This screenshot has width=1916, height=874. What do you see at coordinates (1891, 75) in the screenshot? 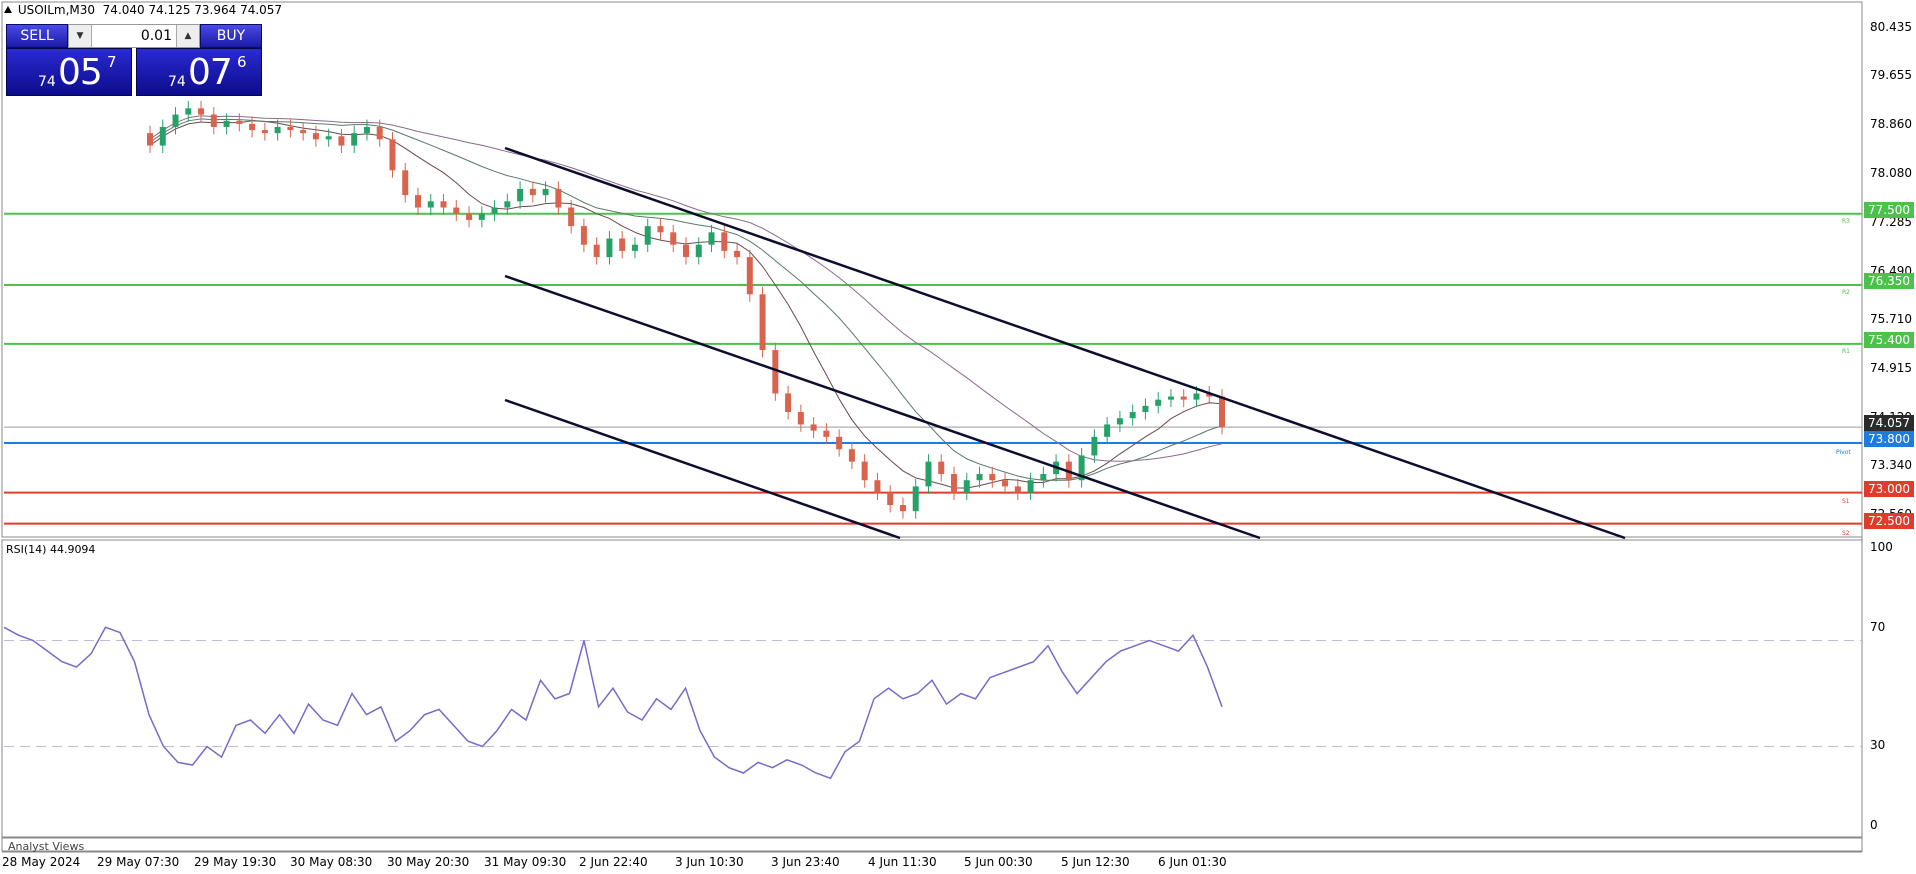
I see `price-tick: 79.655` at bounding box center [1891, 75].